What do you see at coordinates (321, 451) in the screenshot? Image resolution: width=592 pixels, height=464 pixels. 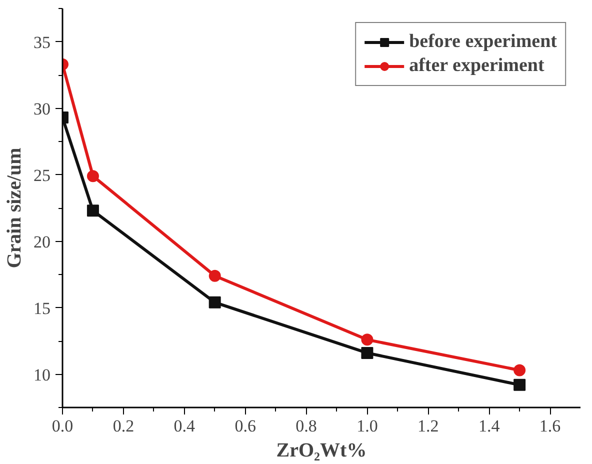 I see `x-axis-title: ZrO₂Wt%` at bounding box center [321, 451].